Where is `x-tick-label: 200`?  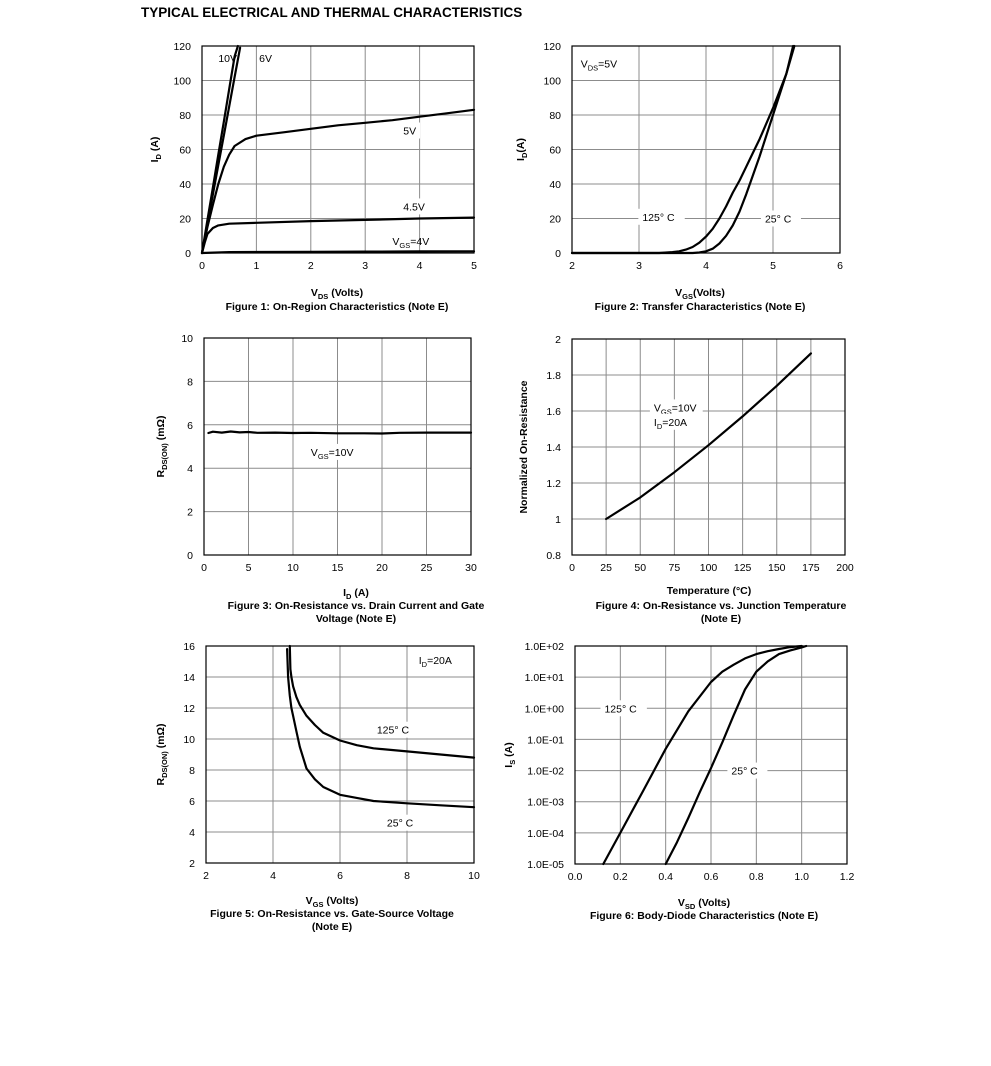
x-tick-label: 200 is located at coordinates (845, 568).